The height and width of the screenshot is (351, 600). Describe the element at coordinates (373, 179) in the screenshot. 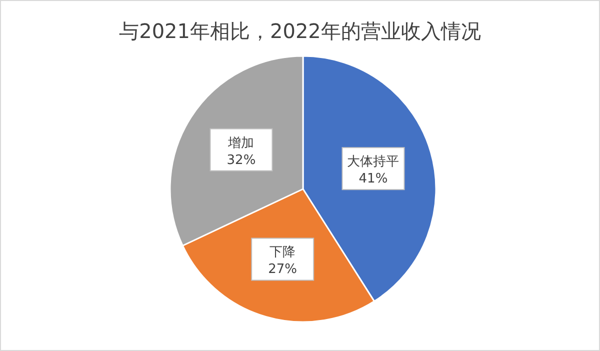

I see `data-label: 41%` at that location.